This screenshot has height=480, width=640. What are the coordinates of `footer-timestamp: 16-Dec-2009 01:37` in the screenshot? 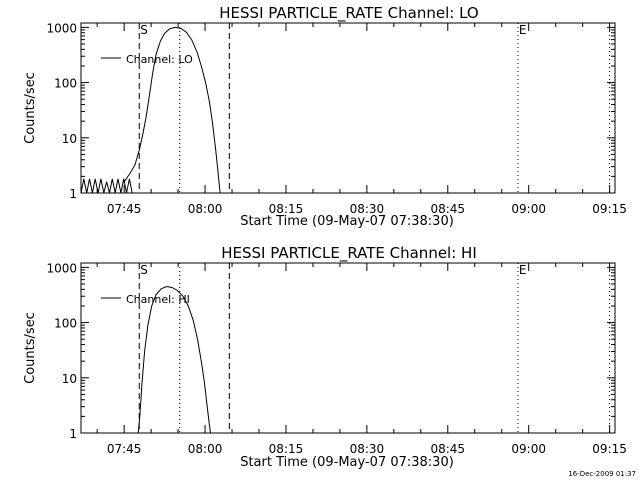 It's located at (602, 474).